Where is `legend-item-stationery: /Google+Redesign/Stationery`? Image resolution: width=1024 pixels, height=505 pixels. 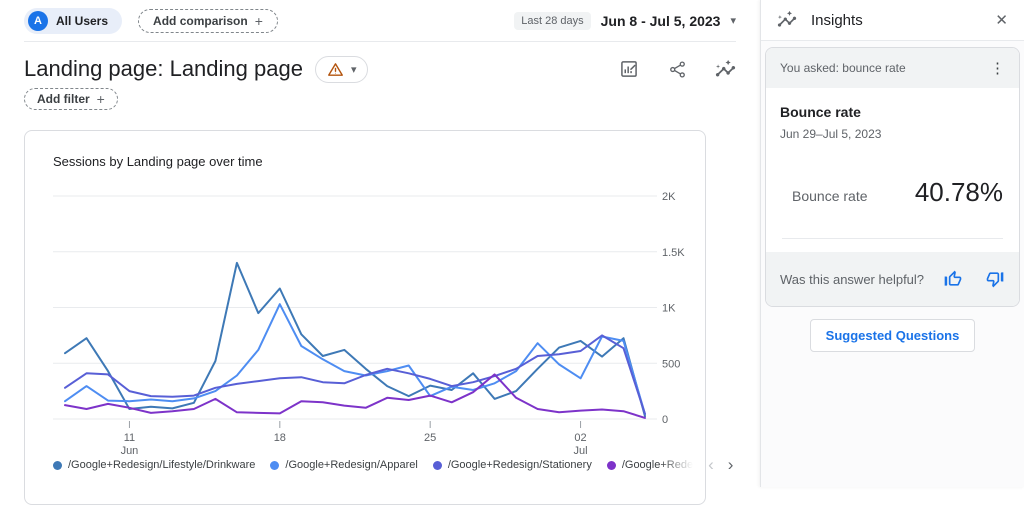
legend-item-stationery: /Google+Redesign/Stationery is located at coordinates (512, 465).